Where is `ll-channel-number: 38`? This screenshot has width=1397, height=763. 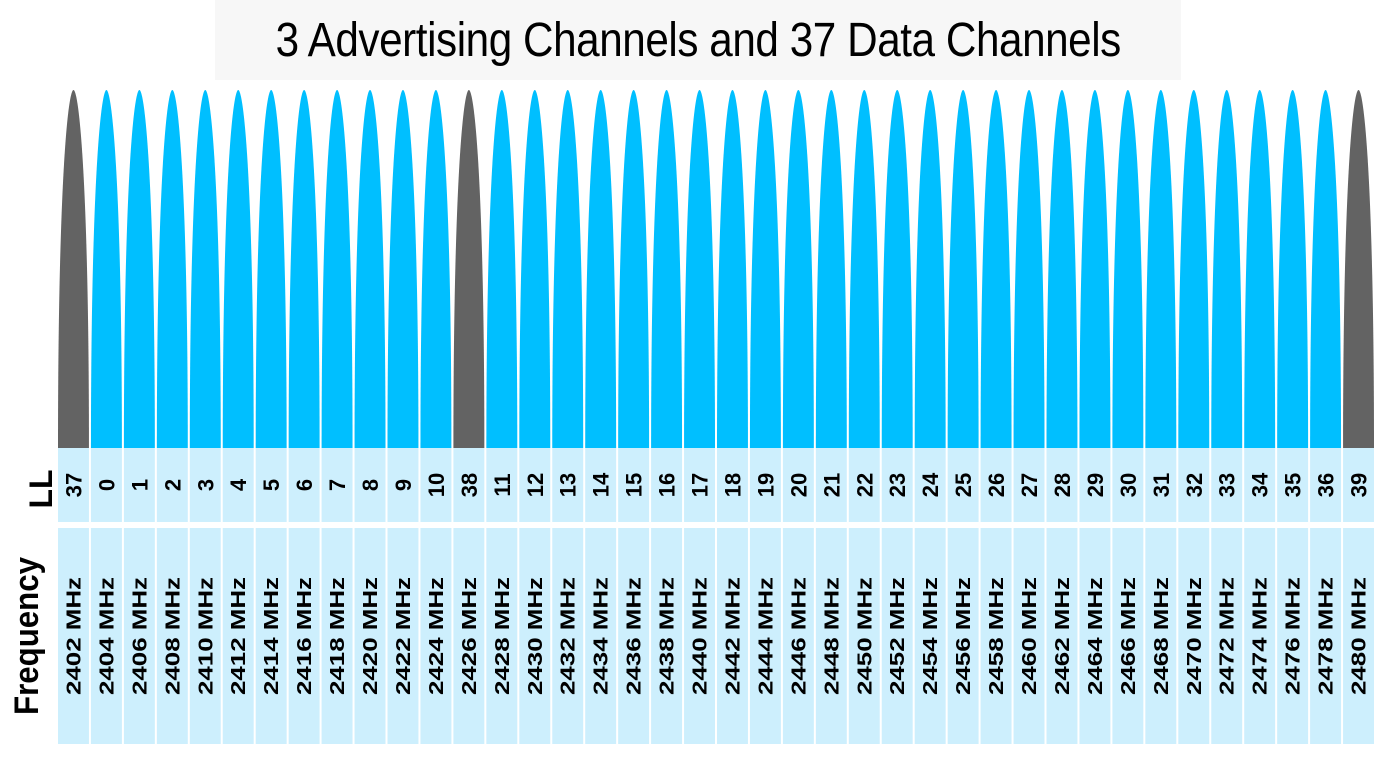
ll-channel-number: 38 is located at coordinates (469, 485).